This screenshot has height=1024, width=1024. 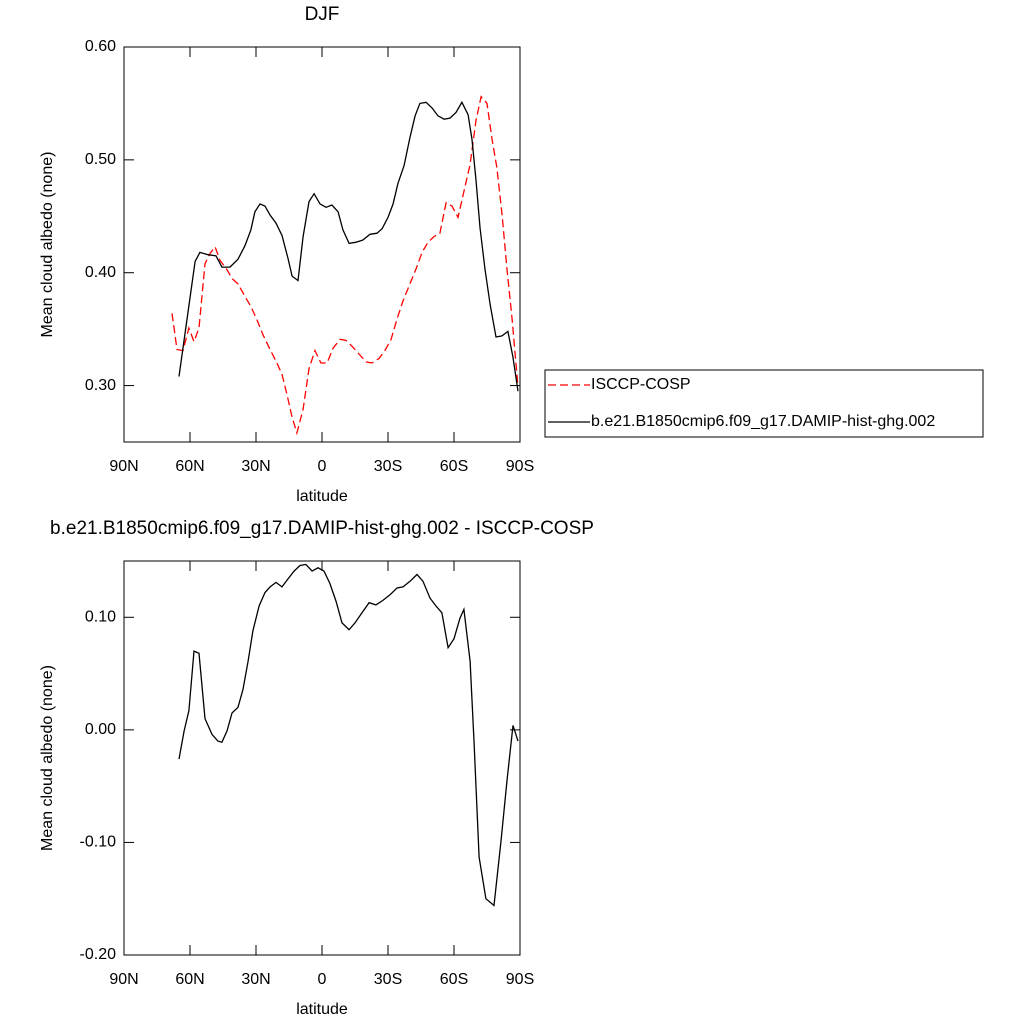 I want to click on y-tick-label: 0.60, so click(x=100, y=46).